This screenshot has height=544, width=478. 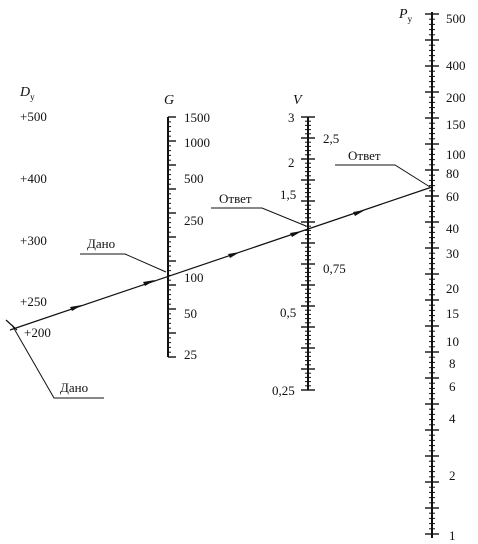 I want to click on callout-given-top: Дано, so click(x=123, y=254).